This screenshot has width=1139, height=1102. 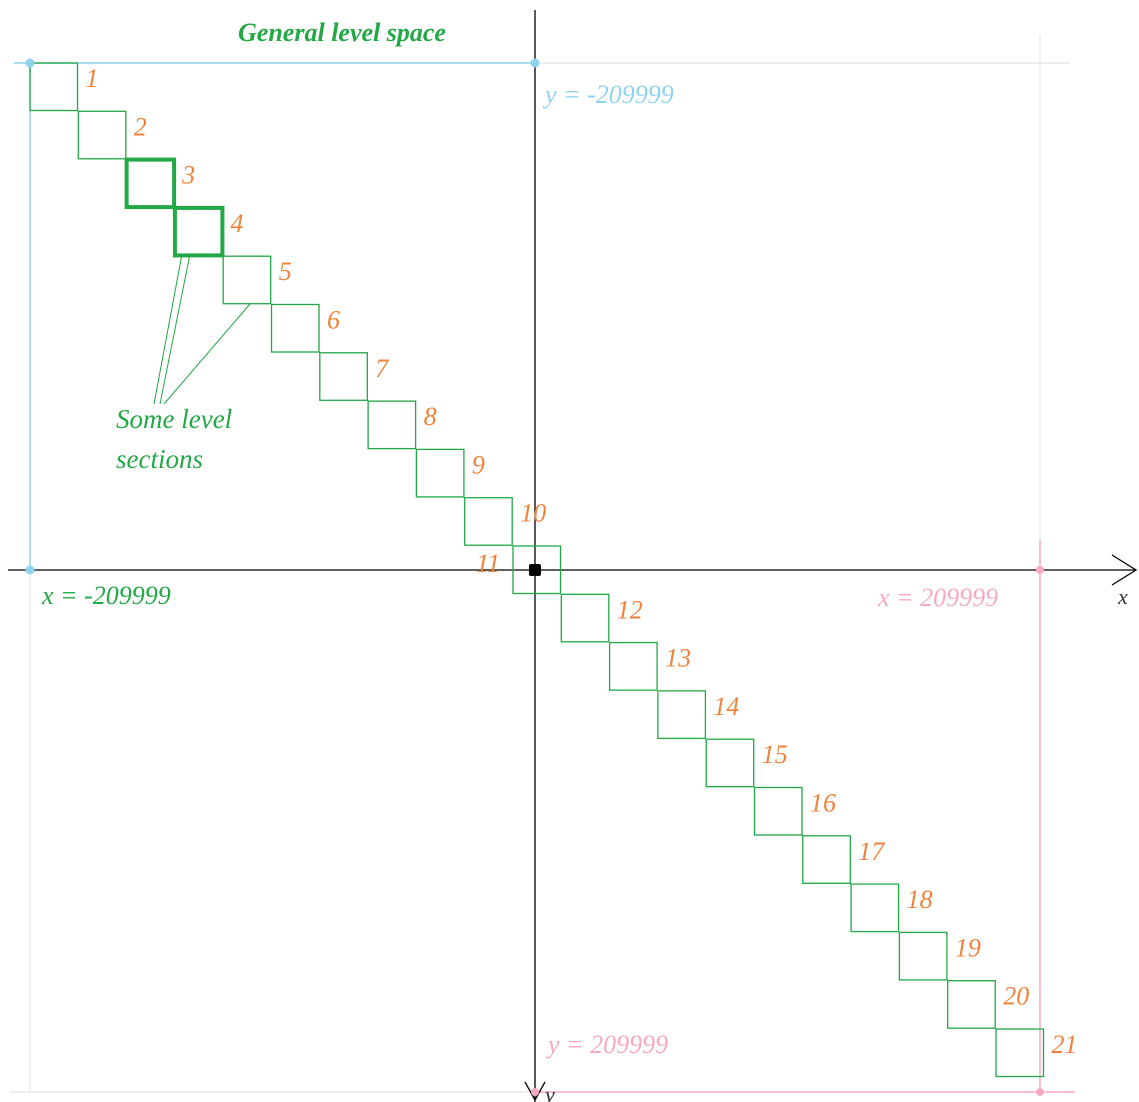 I want to click on x-min-label: x = -209999, so click(x=106, y=595).